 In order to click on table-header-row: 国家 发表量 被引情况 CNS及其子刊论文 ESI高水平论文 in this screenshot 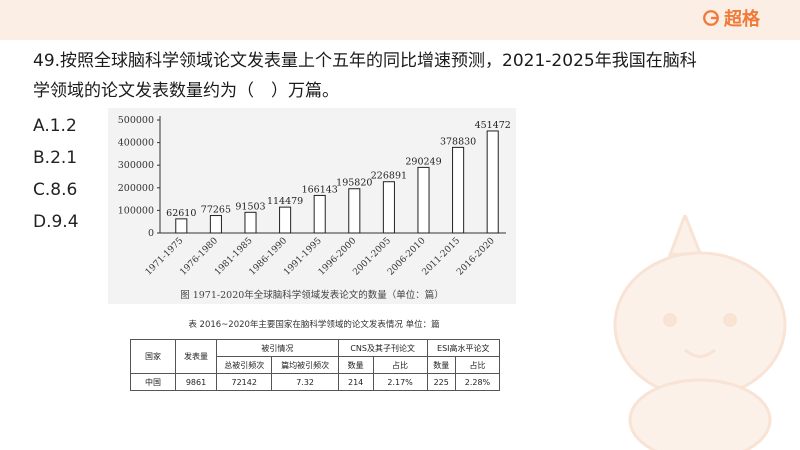, I will do `click(315, 356)`.